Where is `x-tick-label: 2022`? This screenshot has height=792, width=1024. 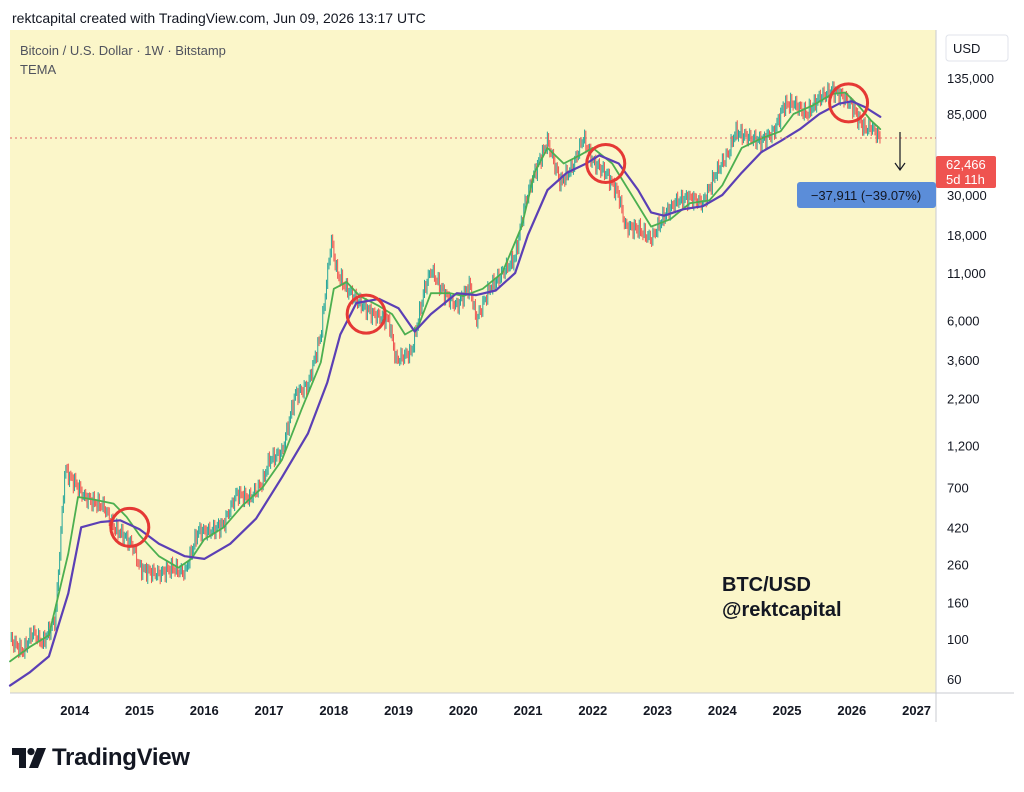 x-tick-label: 2022 is located at coordinates (592, 710).